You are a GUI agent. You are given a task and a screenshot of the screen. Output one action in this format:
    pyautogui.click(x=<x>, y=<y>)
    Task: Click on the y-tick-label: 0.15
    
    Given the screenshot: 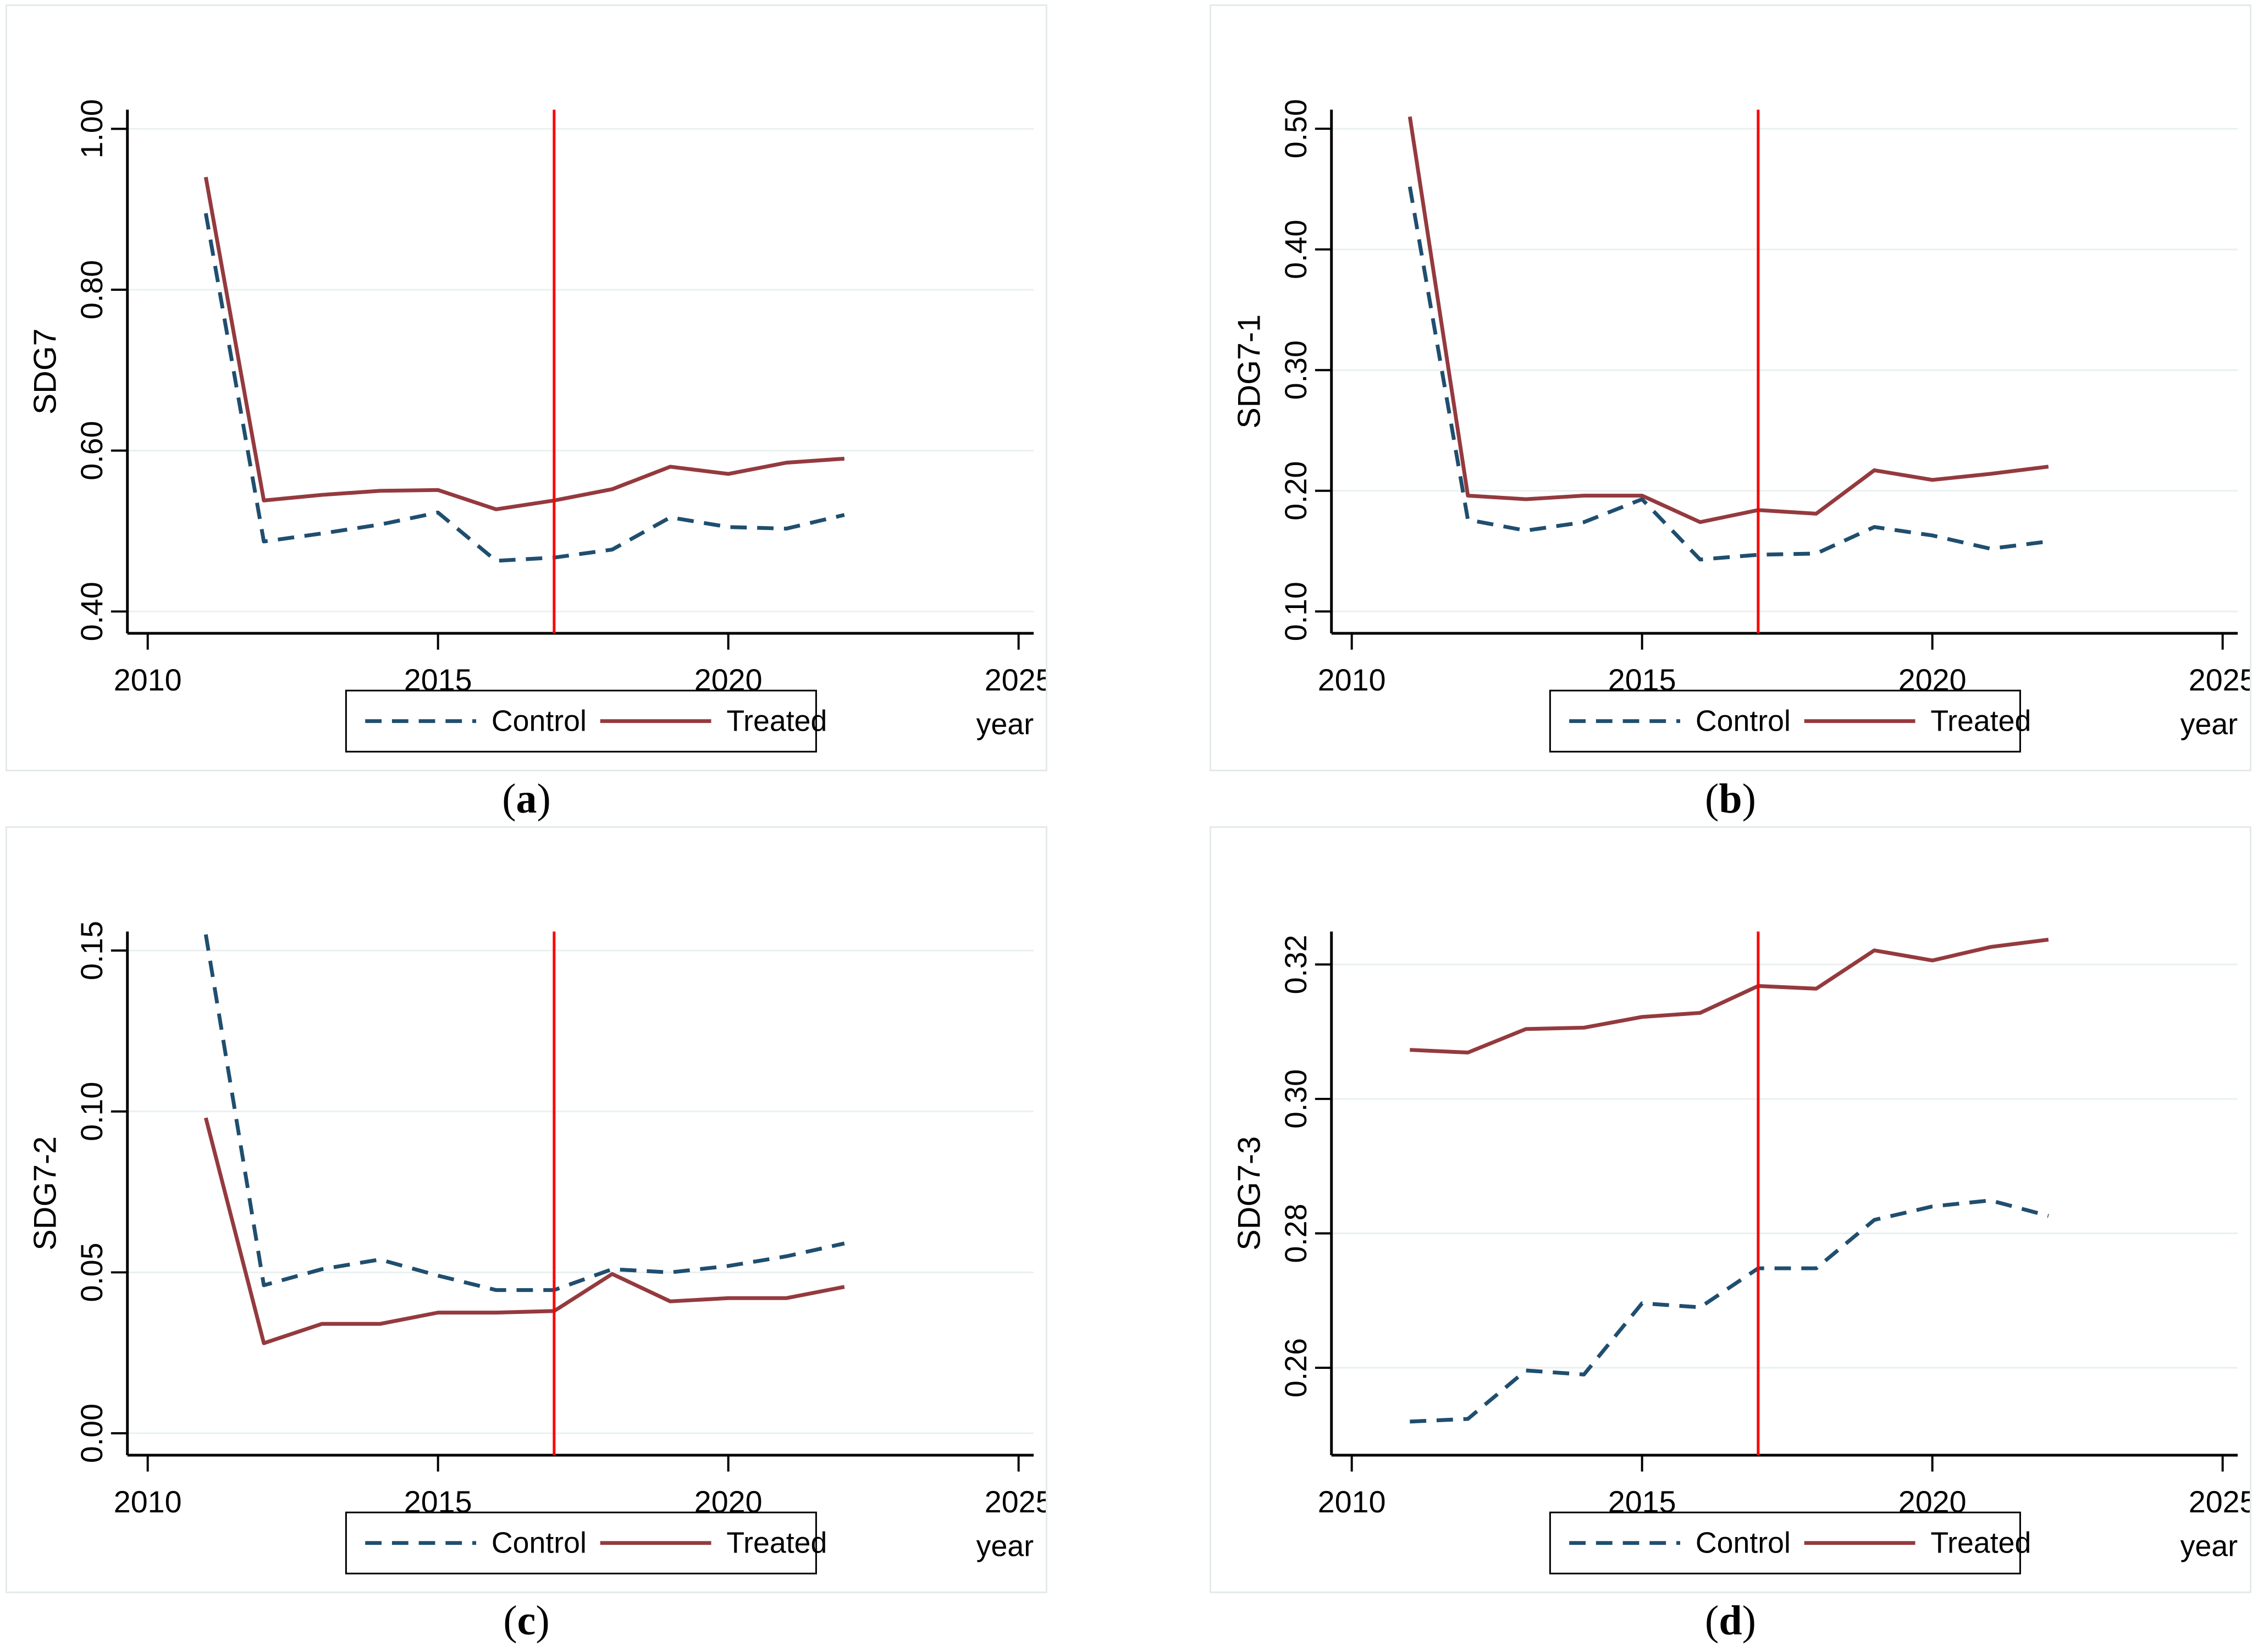 What is the action you would take?
    pyautogui.click(x=92, y=950)
    